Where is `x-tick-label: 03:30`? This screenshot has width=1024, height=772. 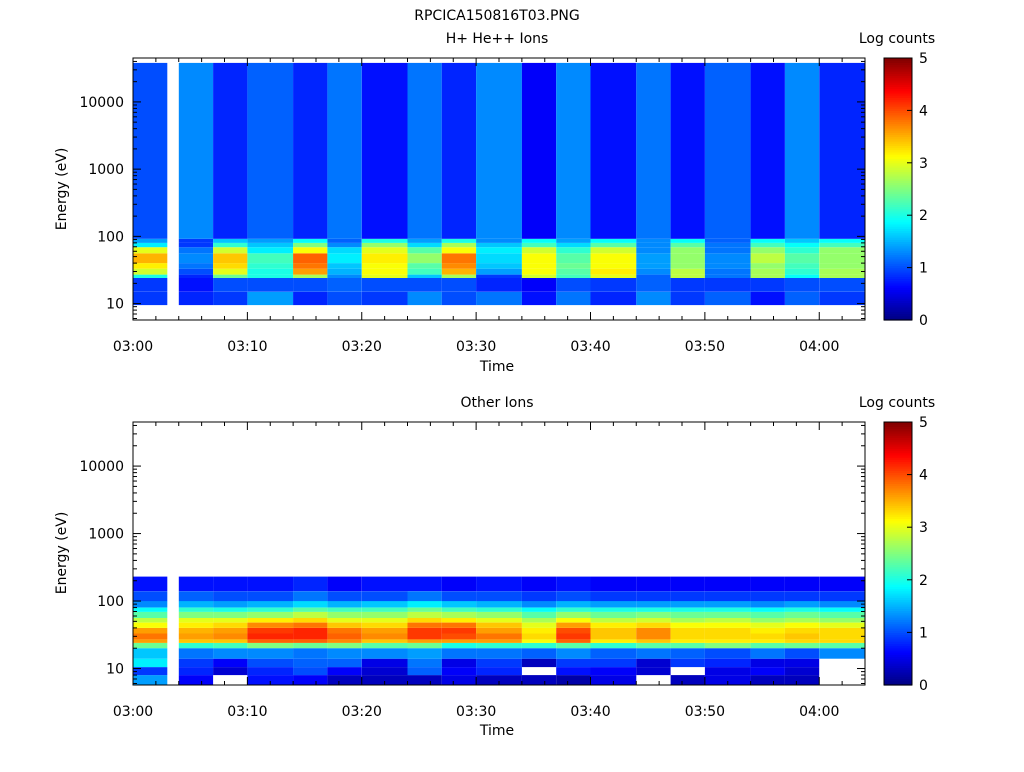
x-tick-label: 03:30 is located at coordinates (476, 347).